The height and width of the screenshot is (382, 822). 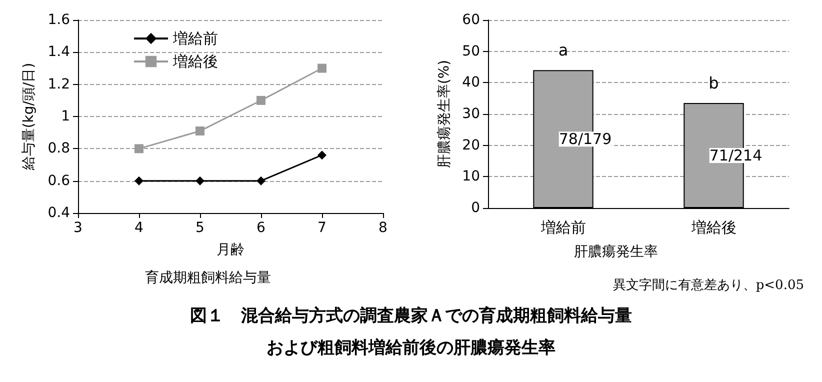 I want to click on text: および粗飼料増給前後の肝膿瘍発生率, so click(x=411, y=348).